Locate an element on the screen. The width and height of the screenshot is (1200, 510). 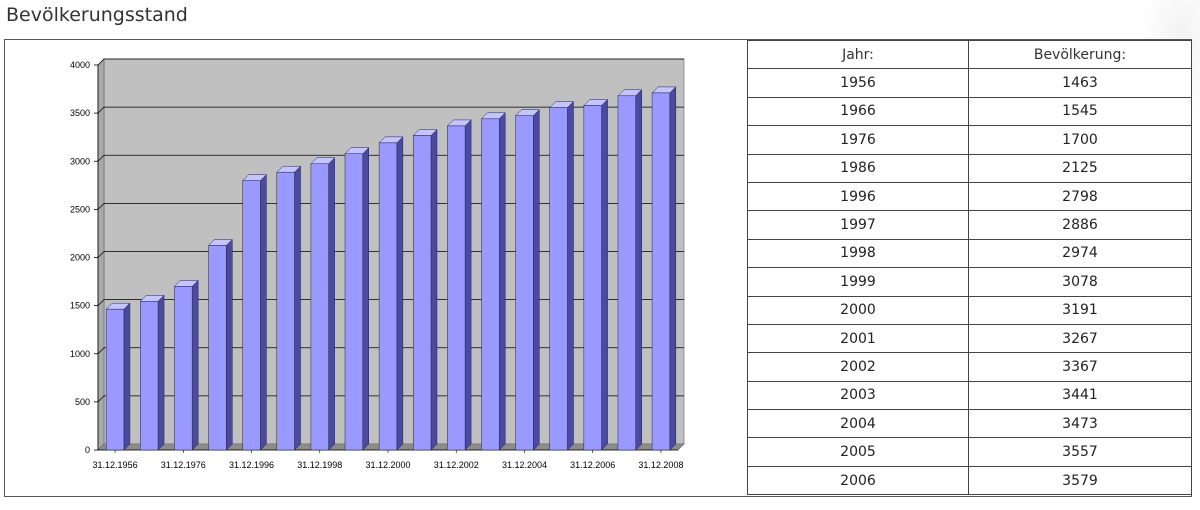
y-tick-label: 2000 is located at coordinates (80, 258).